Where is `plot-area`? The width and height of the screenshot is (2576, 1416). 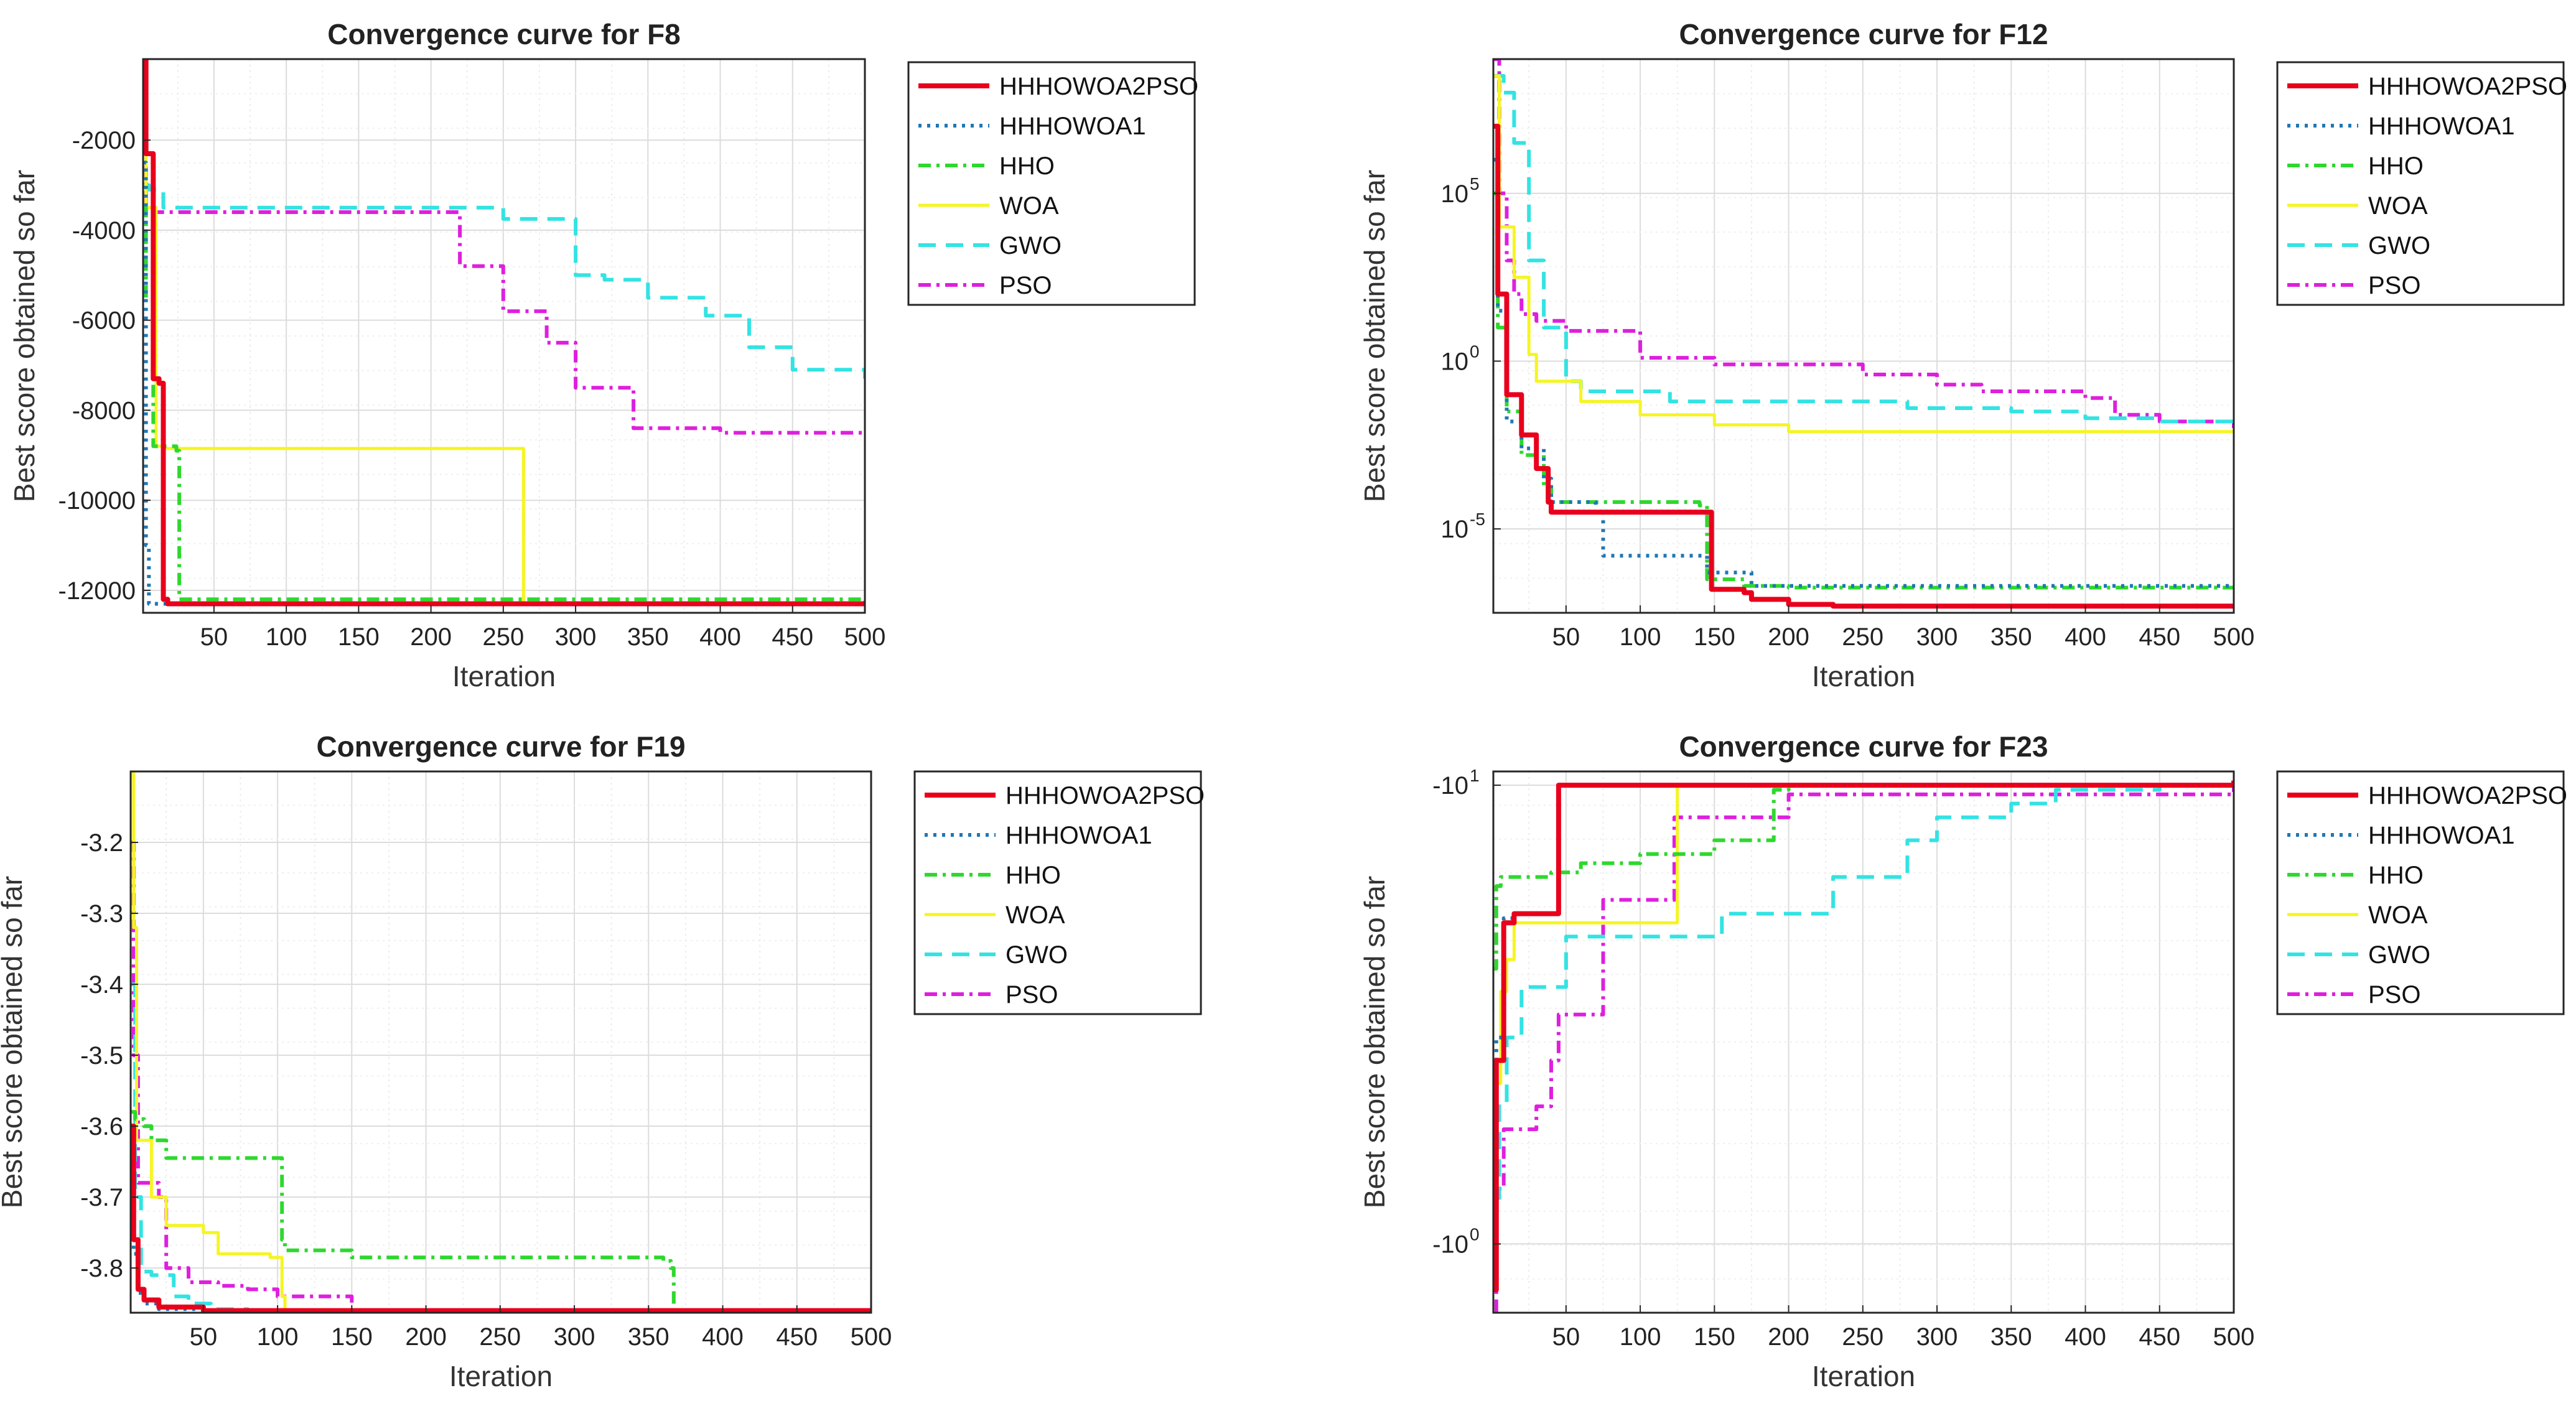
plot-area is located at coordinates (504, 336).